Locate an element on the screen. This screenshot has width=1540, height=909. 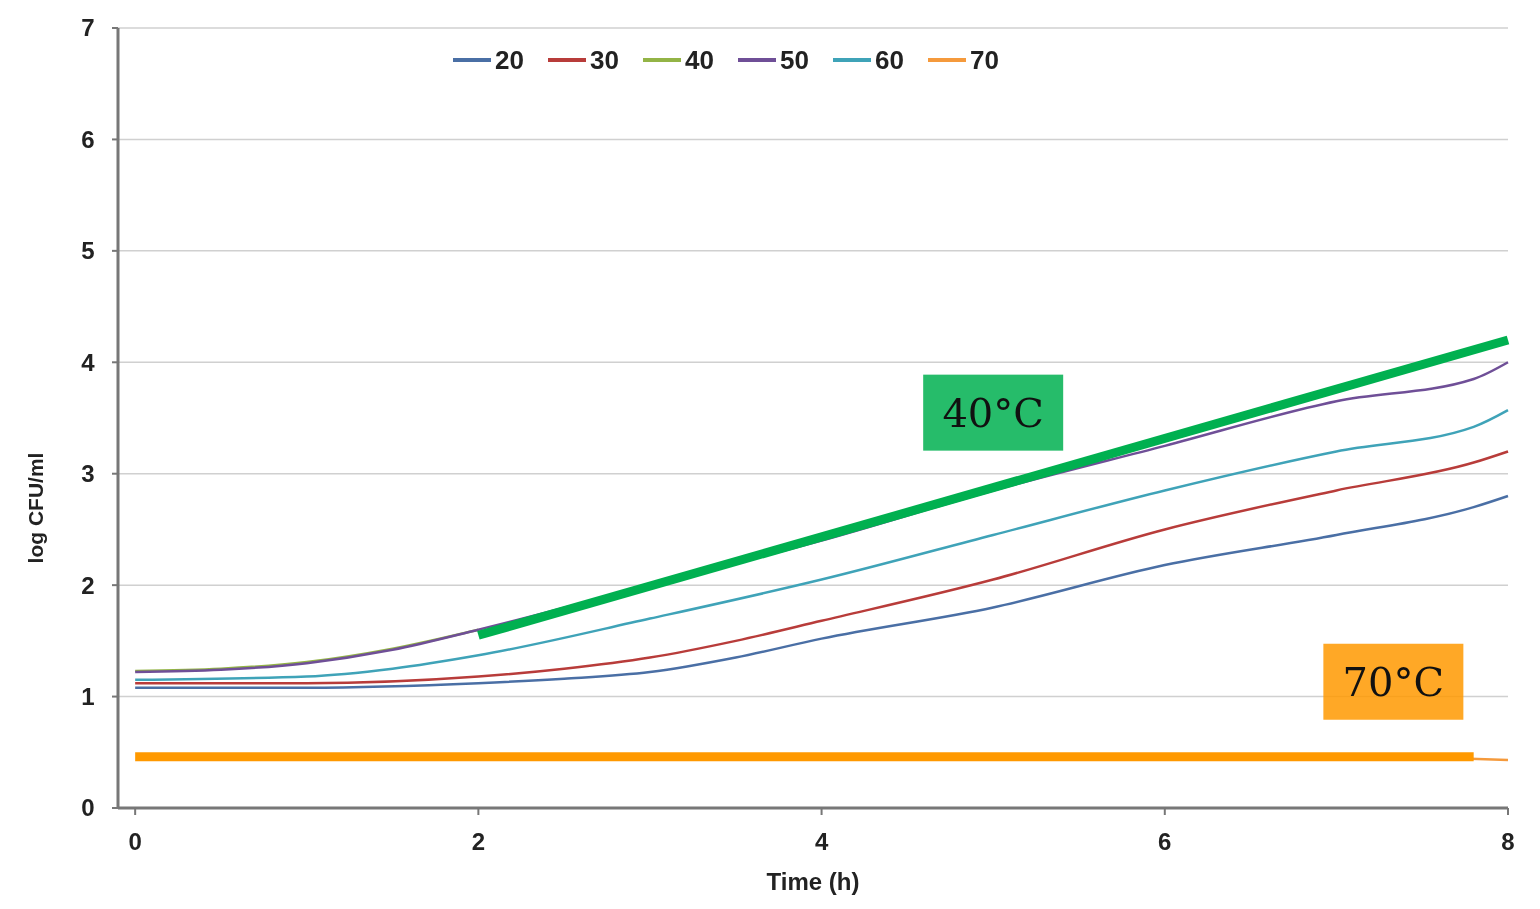
y-axis-title: log CFU/ml is located at coordinates (35, 508).